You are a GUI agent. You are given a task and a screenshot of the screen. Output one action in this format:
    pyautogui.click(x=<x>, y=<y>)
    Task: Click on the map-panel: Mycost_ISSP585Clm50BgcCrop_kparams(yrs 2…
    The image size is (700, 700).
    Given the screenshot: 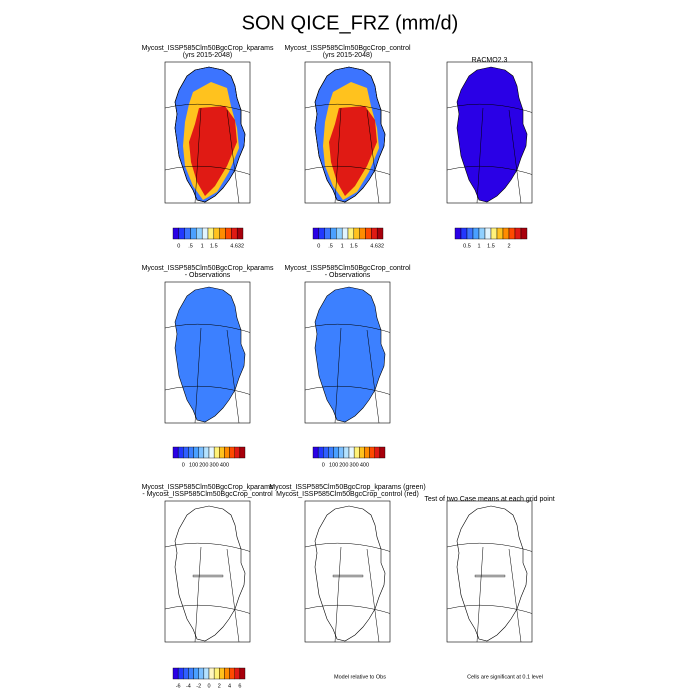 What is the action you would take?
    pyautogui.click(x=208, y=124)
    